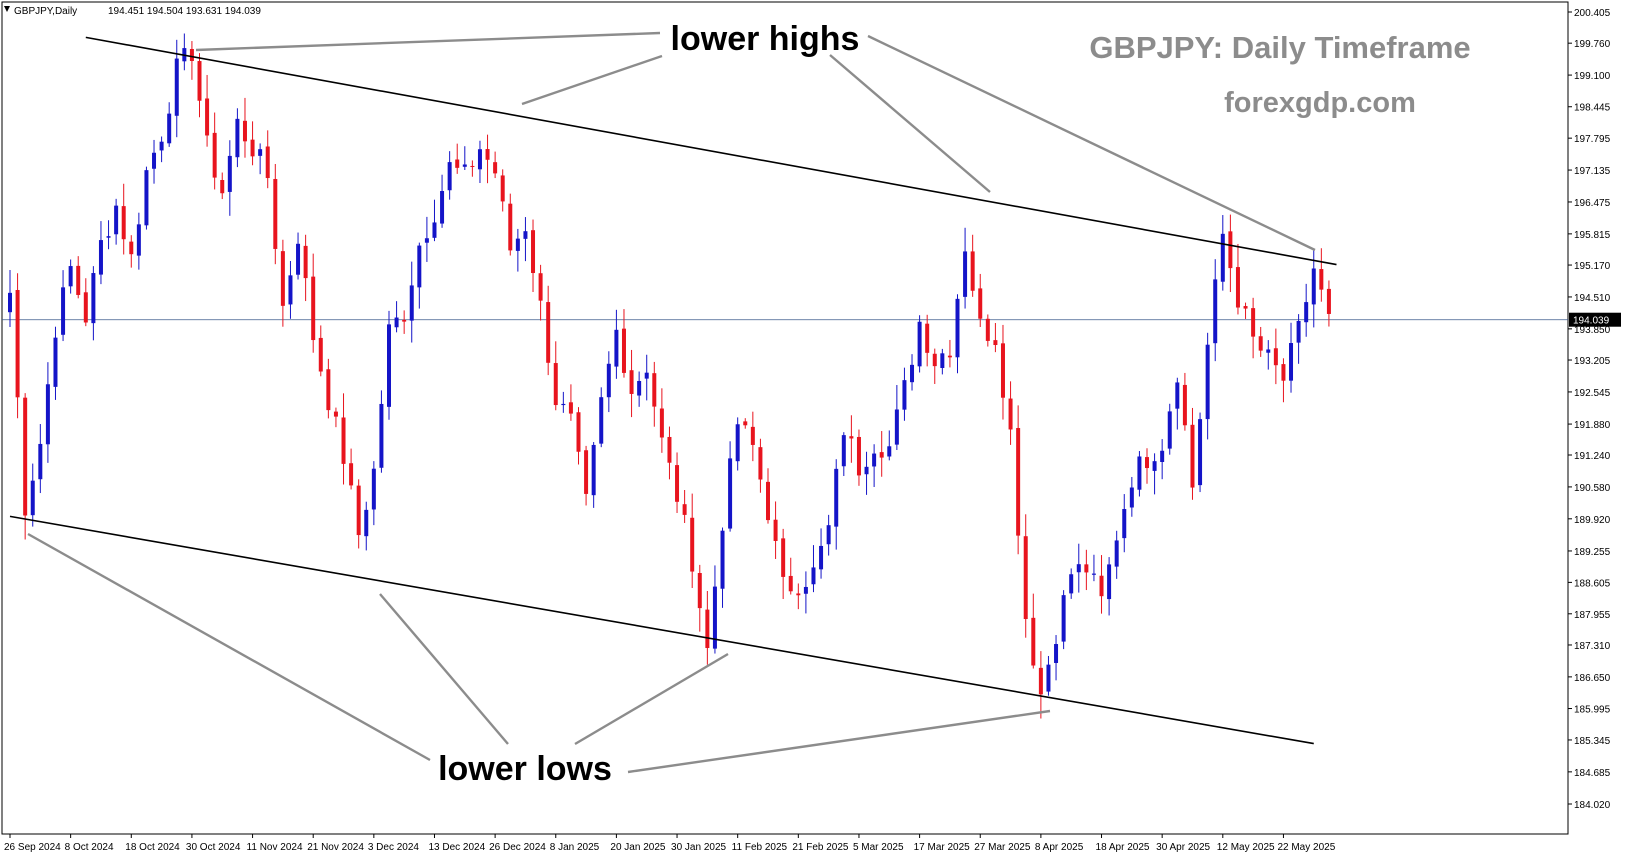 The width and height of the screenshot is (1631, 866). Describe the element at coordinates (820, 847) in the screenshot. I see `time-tick-label: 21 Feb 2025` at that location.